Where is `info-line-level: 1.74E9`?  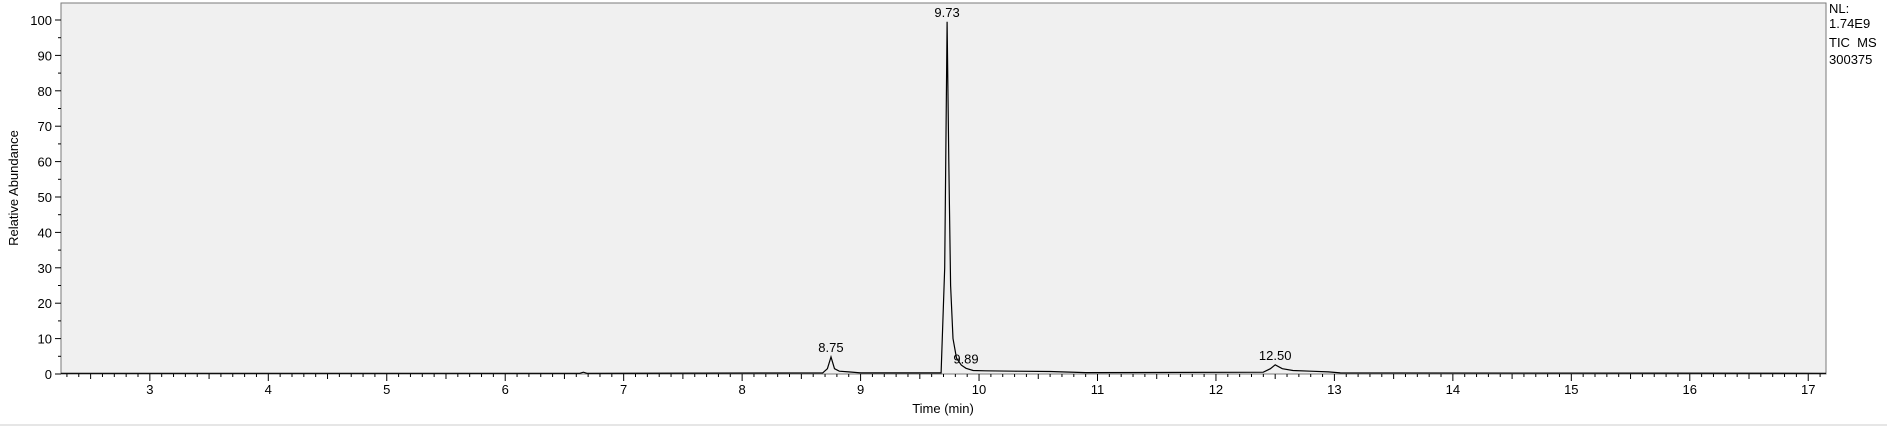 info-line-level: 1.74E9 is located at coordinates (1849, 23).